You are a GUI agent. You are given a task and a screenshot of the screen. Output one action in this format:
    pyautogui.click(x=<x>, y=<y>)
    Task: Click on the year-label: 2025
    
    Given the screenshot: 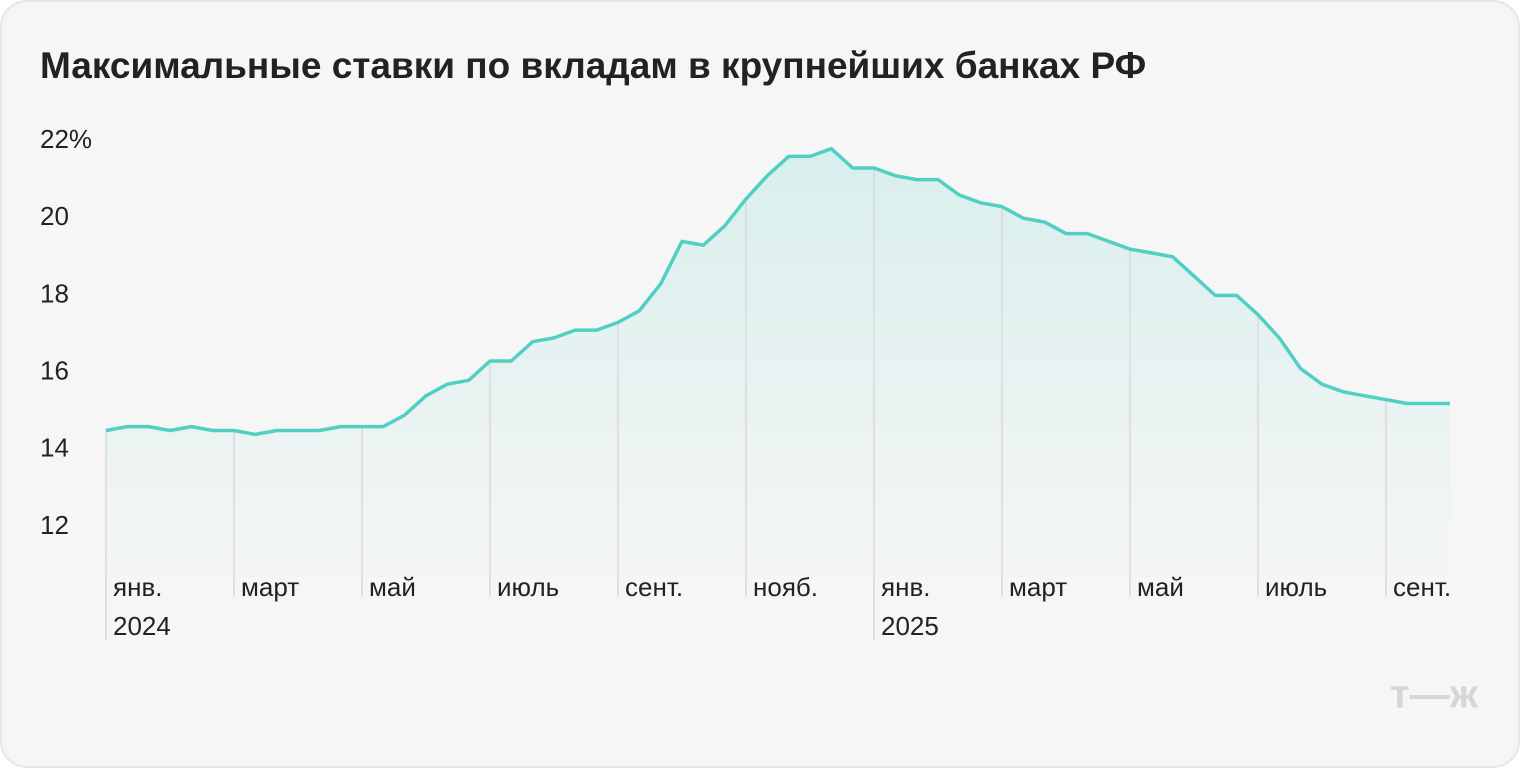 What is the action you would take?
    pyautogui.click(x=910, y=626)
    